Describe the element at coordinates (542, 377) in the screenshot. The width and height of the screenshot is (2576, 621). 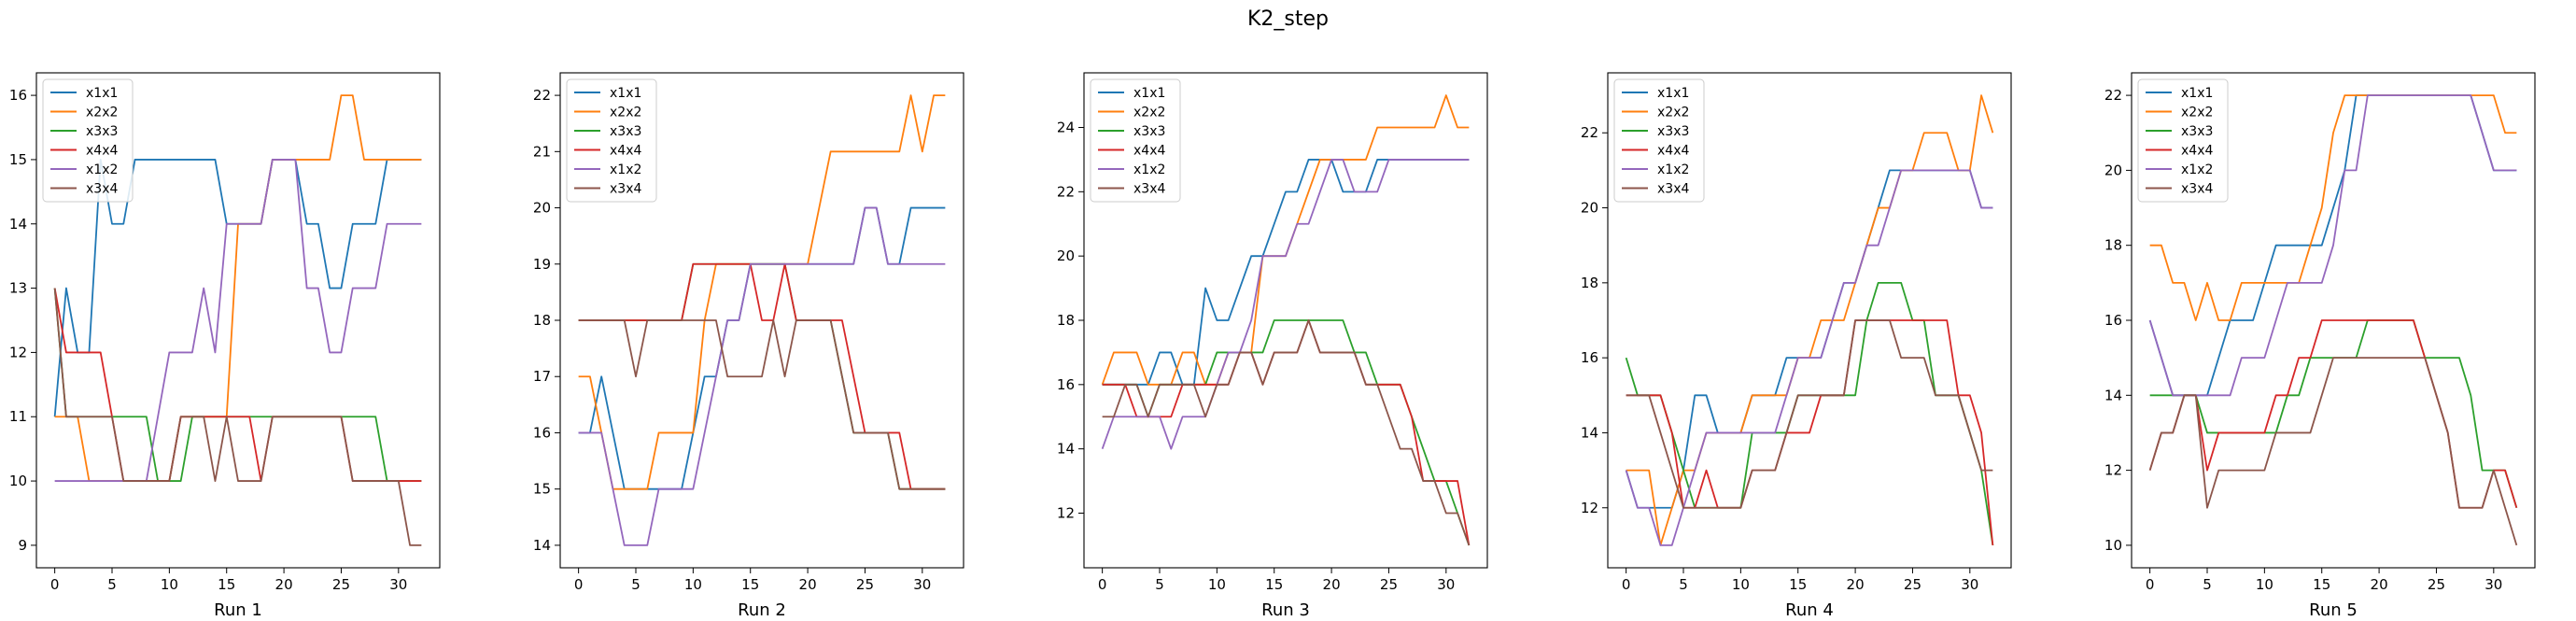
I see `y-tick-label: 17` at that location.